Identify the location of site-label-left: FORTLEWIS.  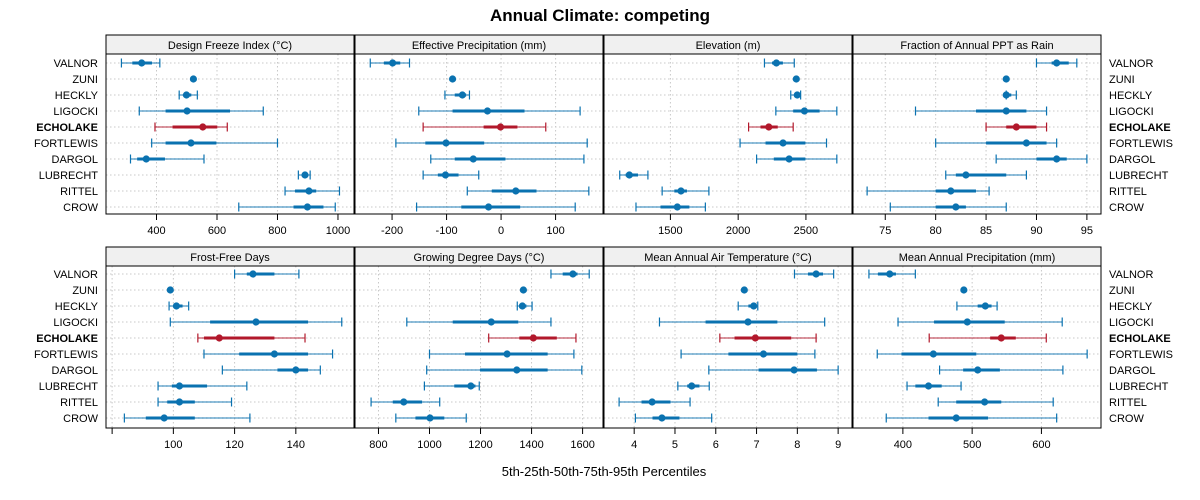
(66, 355).